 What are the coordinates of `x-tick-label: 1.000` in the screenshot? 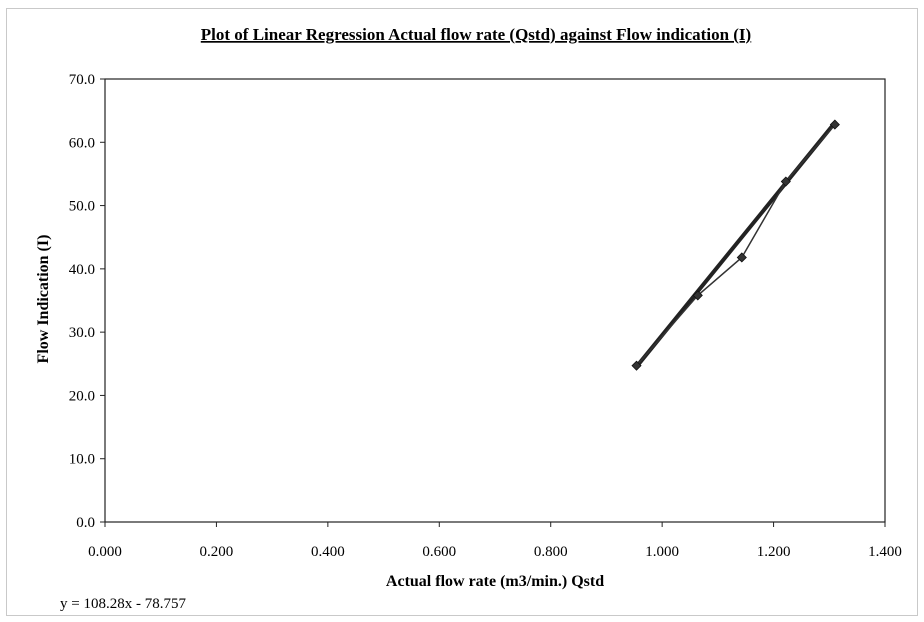 It's located at (662, 552).